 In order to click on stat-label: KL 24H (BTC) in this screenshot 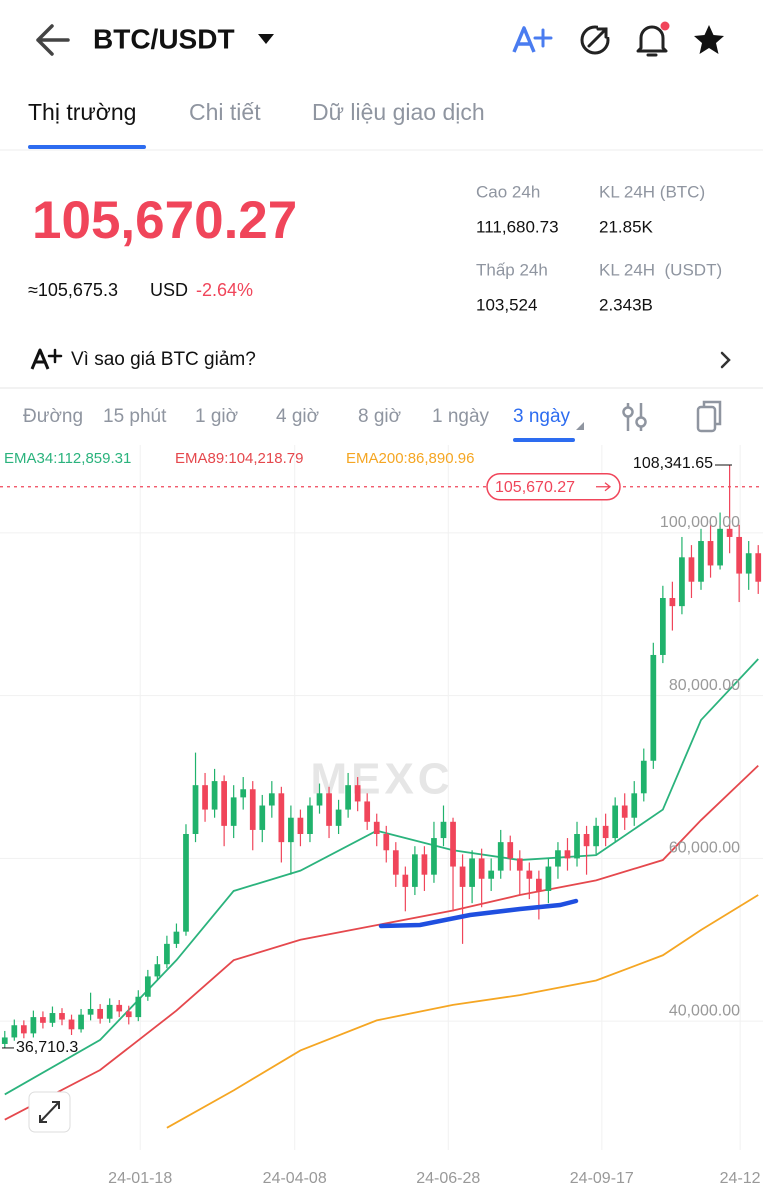, I will do `click(652, 191)`.